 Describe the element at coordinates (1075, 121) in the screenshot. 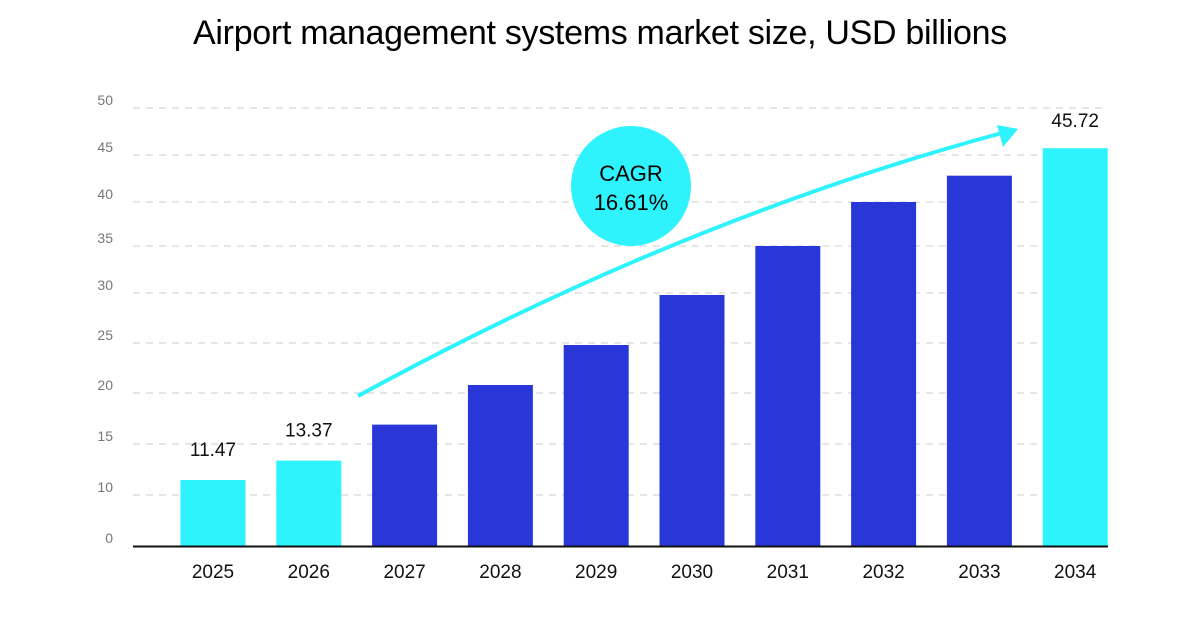

I see `data-label: 45.72` at that location.